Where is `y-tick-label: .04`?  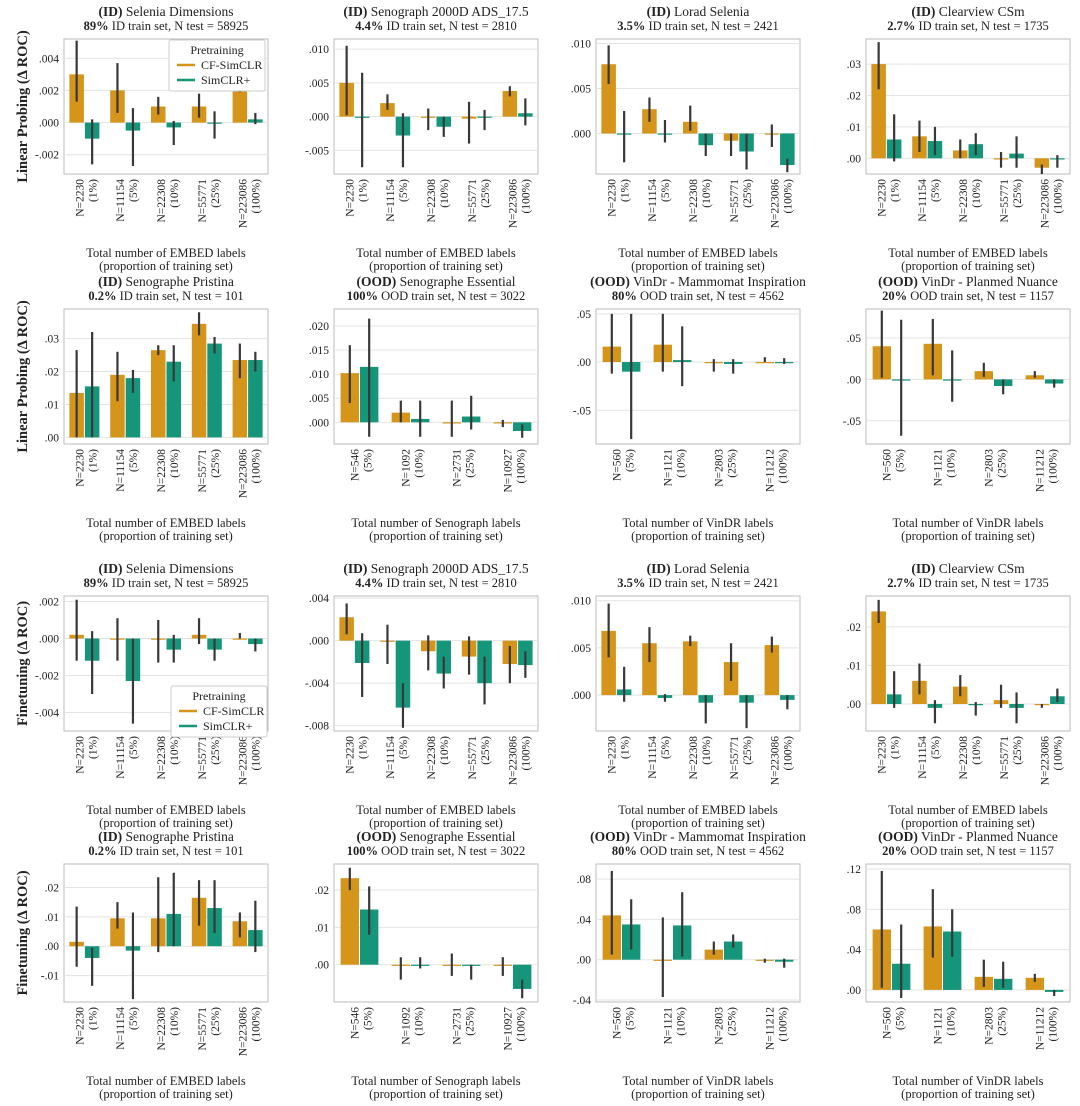 y-tick-label: .04 is located at coordinates (584, 920).